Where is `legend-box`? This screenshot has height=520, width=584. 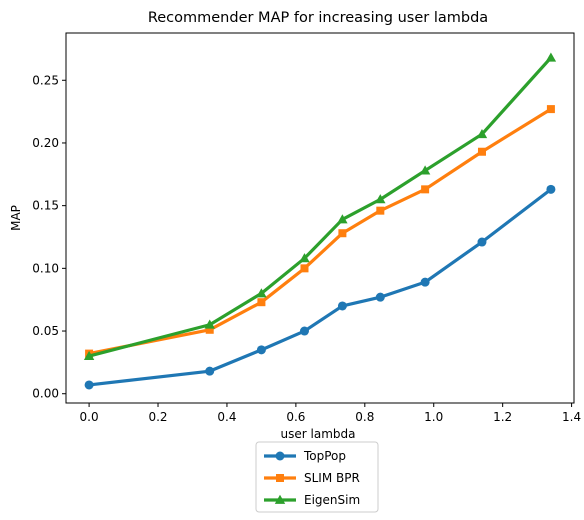 legend-box is located at coordinates (317, 477).